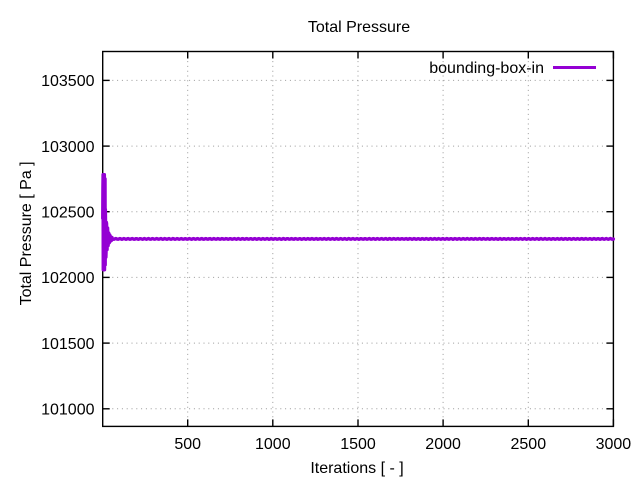 This screenshot has height=480, width=640. I want to click on svg-text: bounding-box-in, so click(486, 68).